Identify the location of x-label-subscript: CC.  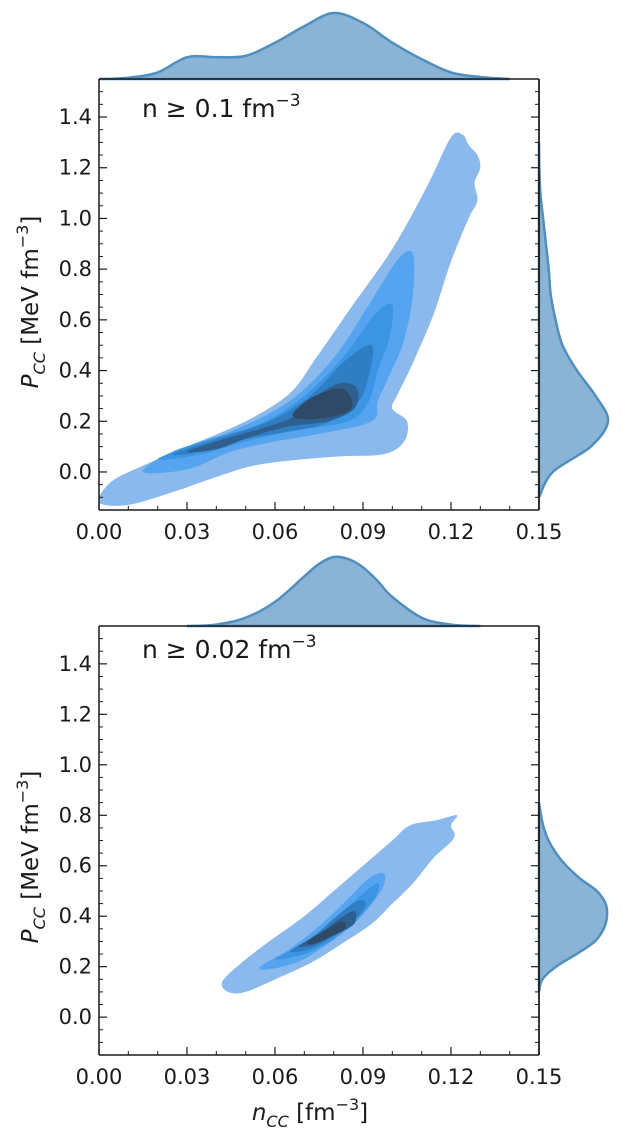
(277, 1121).